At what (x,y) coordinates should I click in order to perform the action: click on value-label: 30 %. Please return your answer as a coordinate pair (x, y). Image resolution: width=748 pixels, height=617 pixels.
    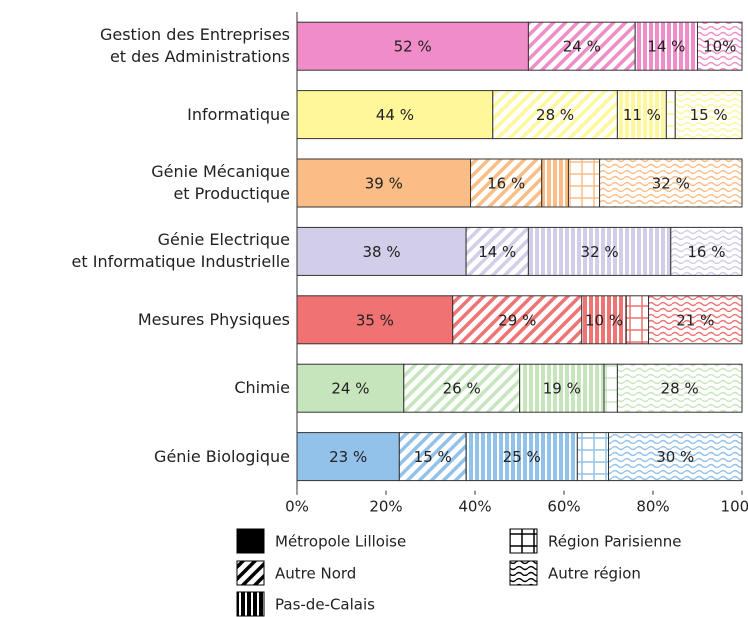
    Looking at the image, I should click on (675, 457).